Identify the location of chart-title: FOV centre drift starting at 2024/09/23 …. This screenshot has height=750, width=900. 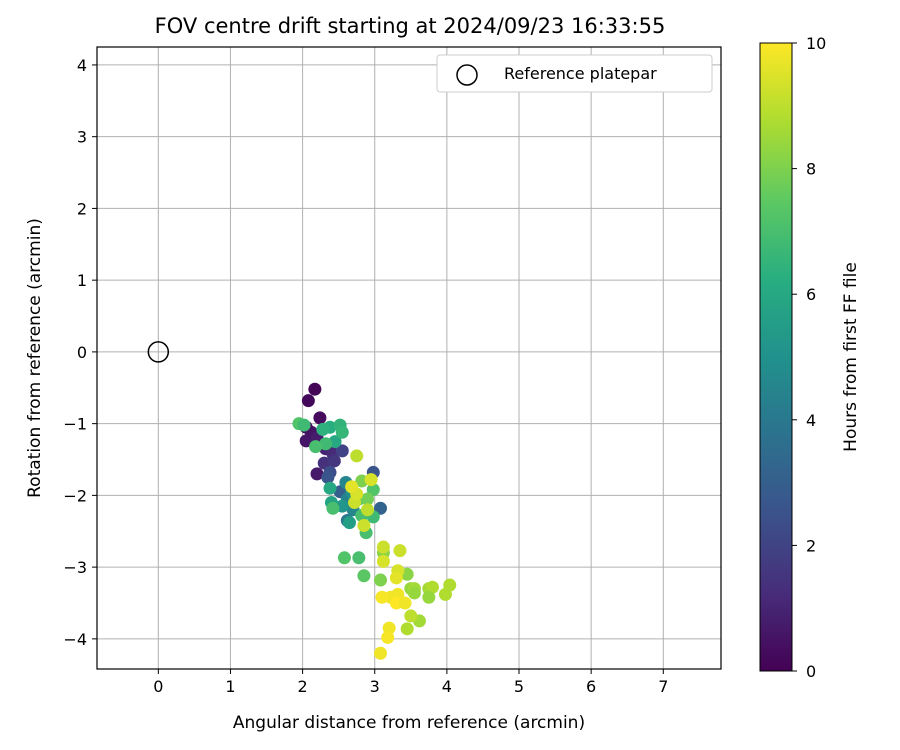
(410, 26).